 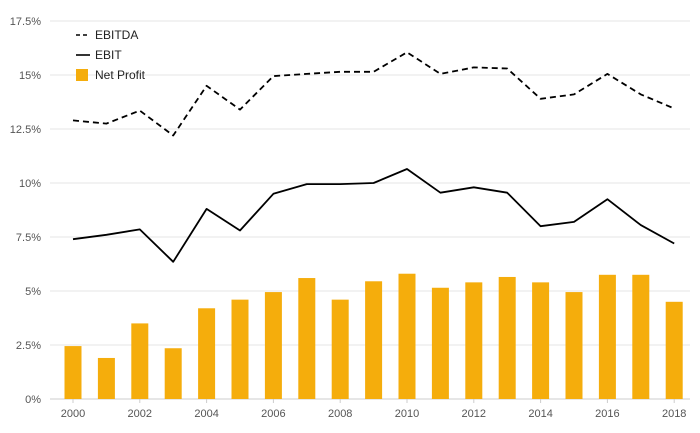 What do you see at coordinates (474, 414) in the screenshot?
I see `x-tick-label: 2012` at bounding box center [474, 414].